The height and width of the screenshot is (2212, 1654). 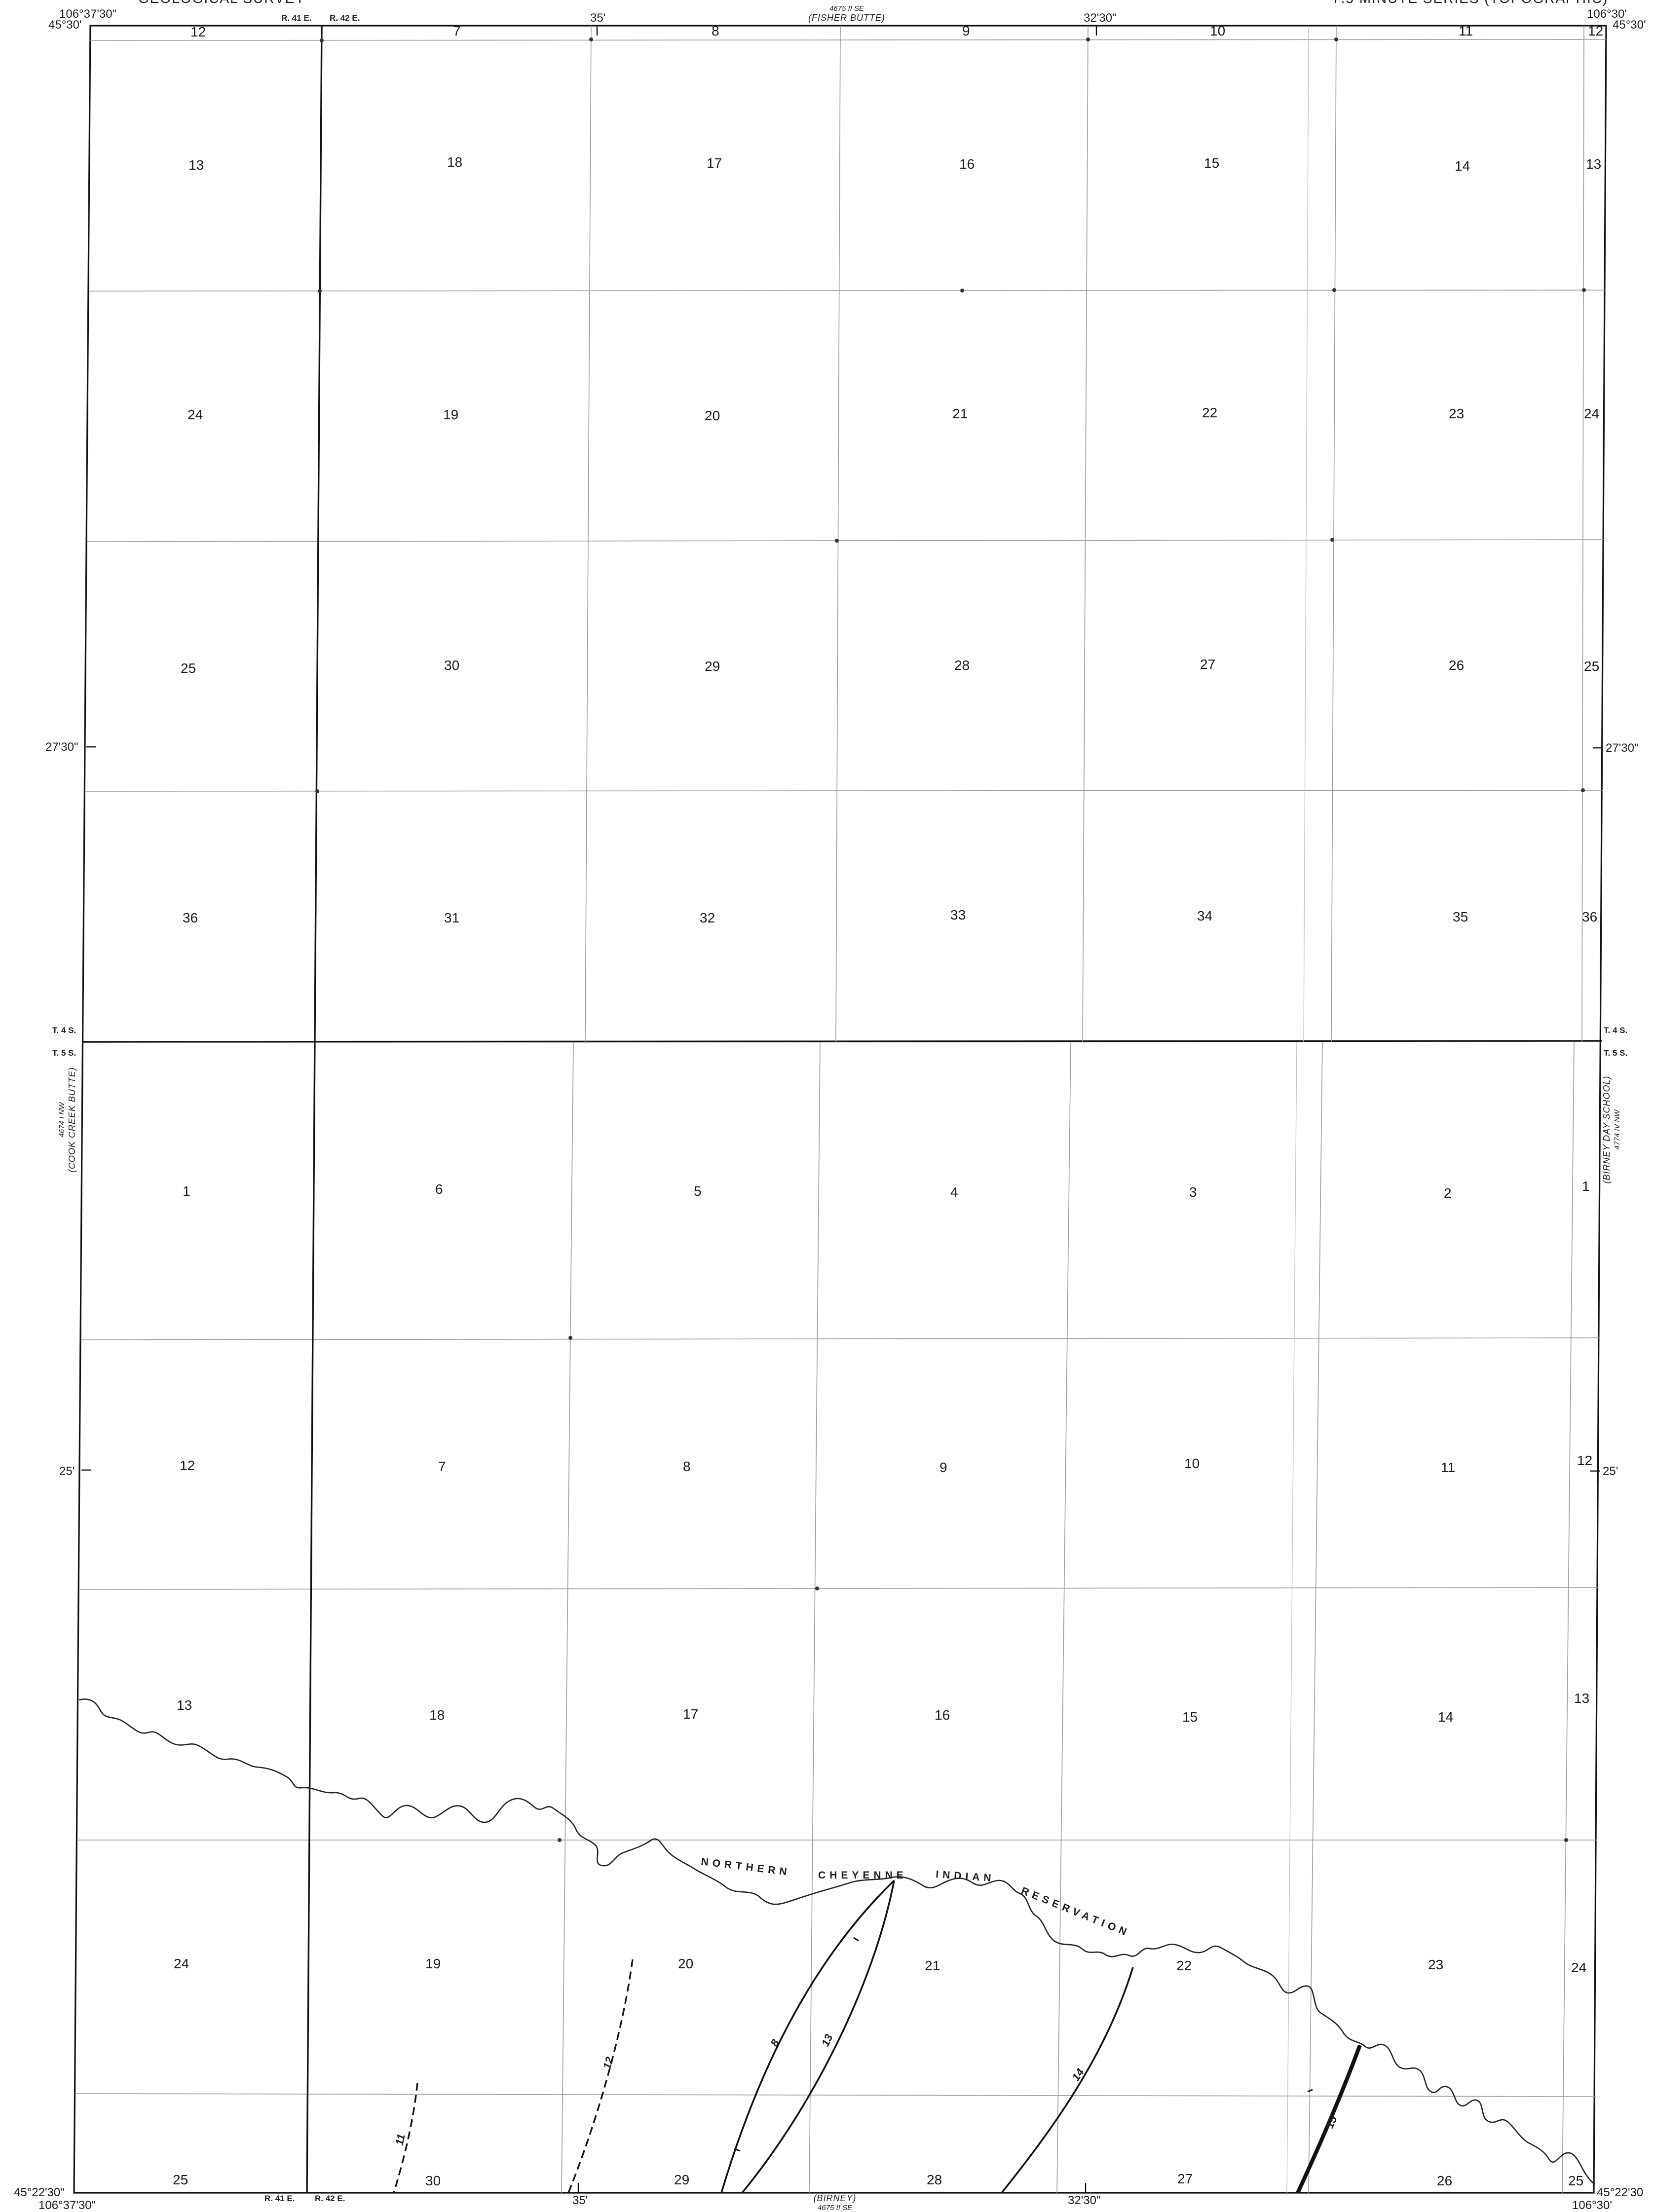 What do you see at coordinates (1607, 1129) in the screenshot?
I see `adjacent-quad-east-name: (BIRNEY DAY SCHOOL)` at bounding box center [1607, 1129].